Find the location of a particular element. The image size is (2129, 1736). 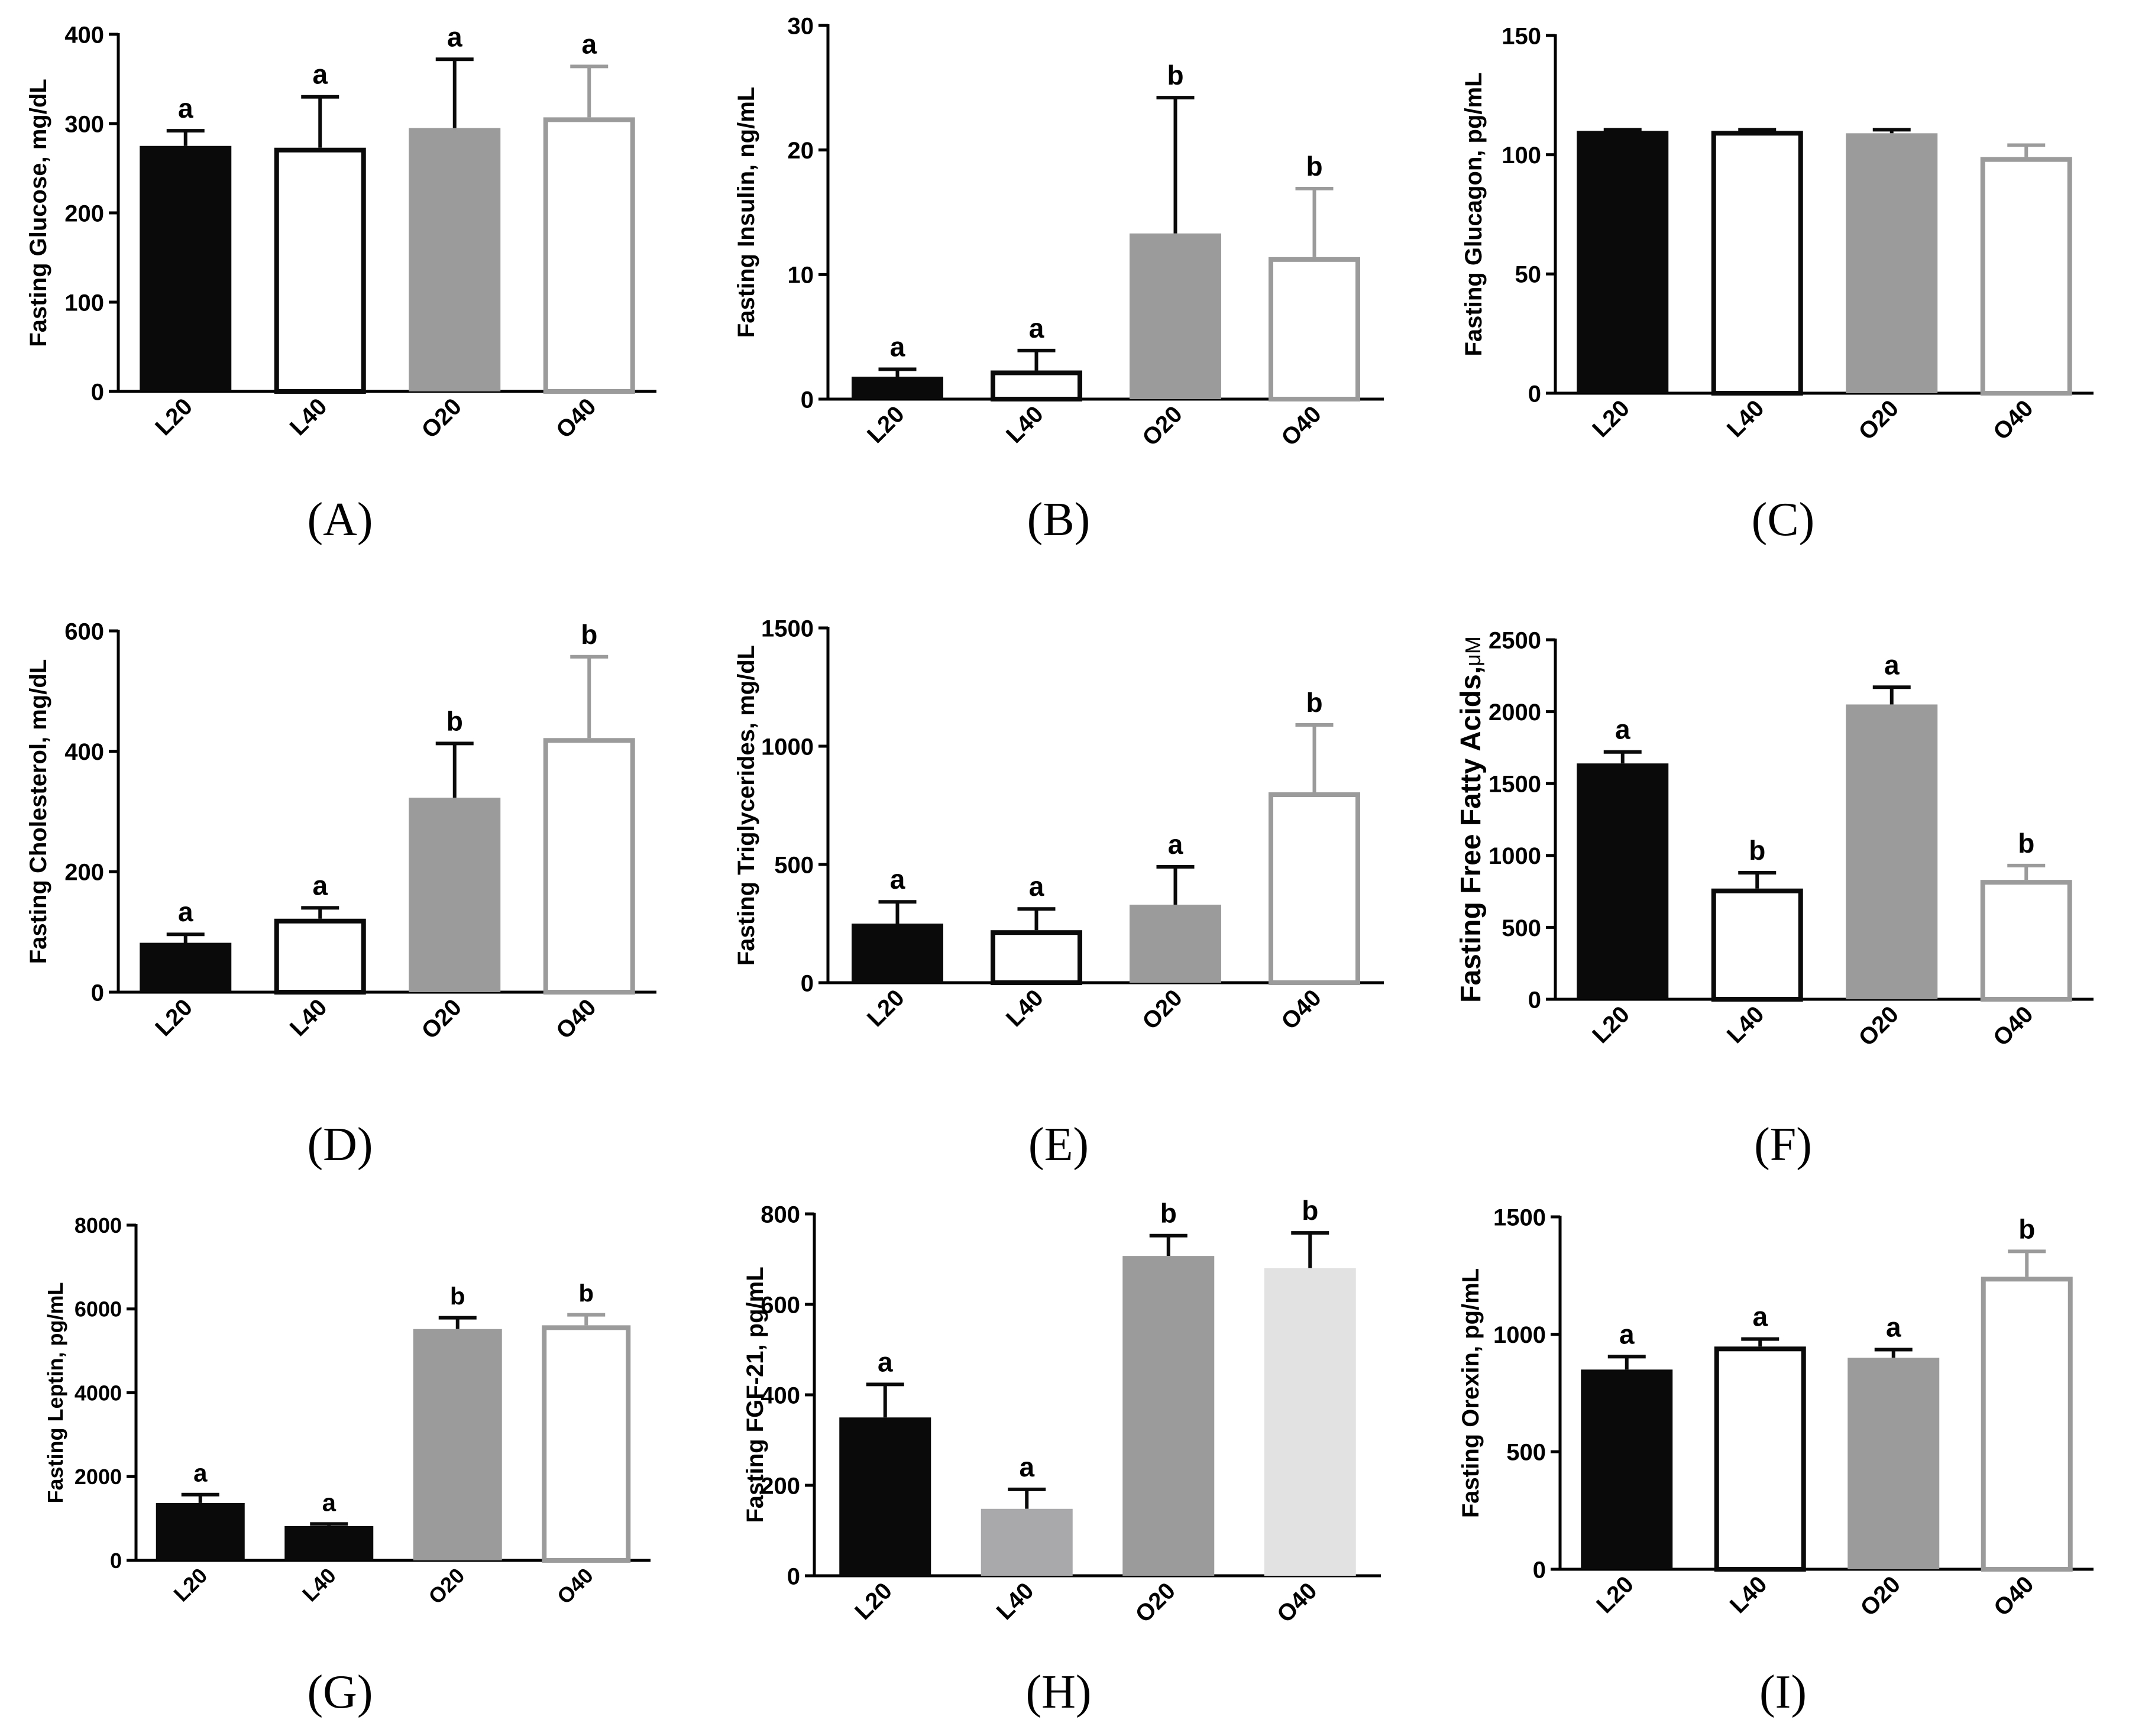

y-tick-label: 400 is located at coordinates (780, 1395).